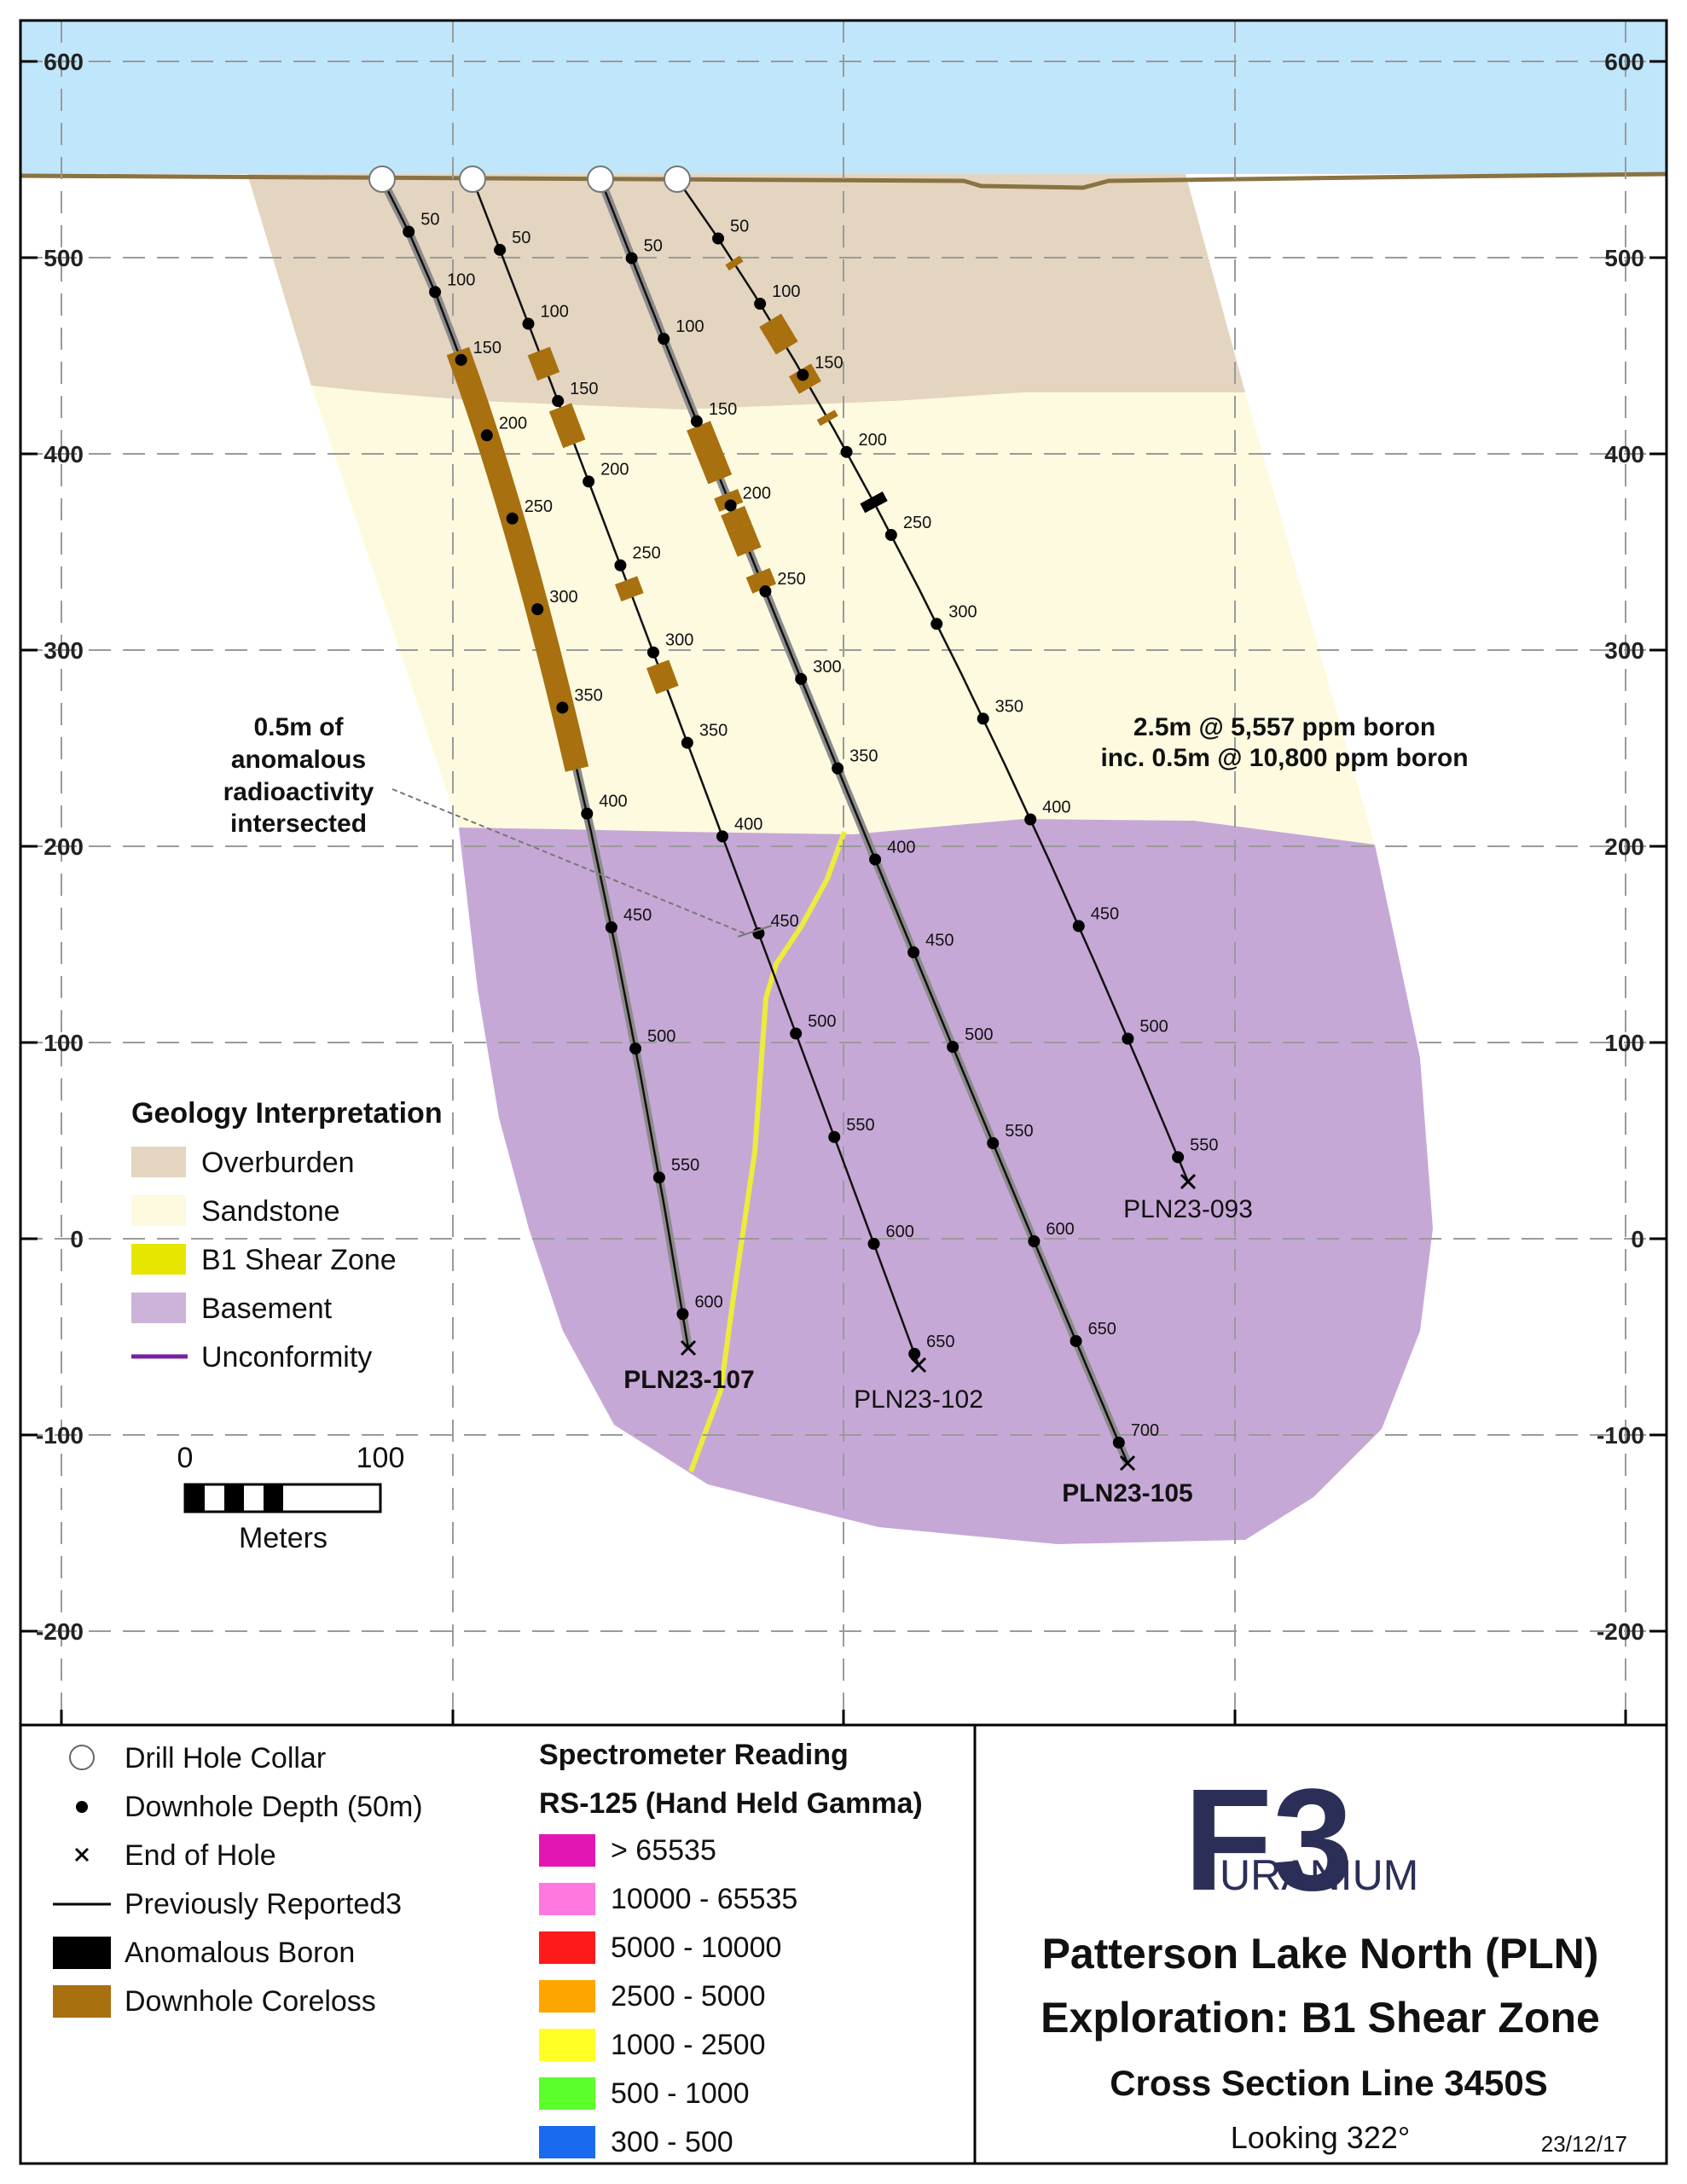  I want to click on svg-text: B1 Shear Zone, so click(299, 1260).